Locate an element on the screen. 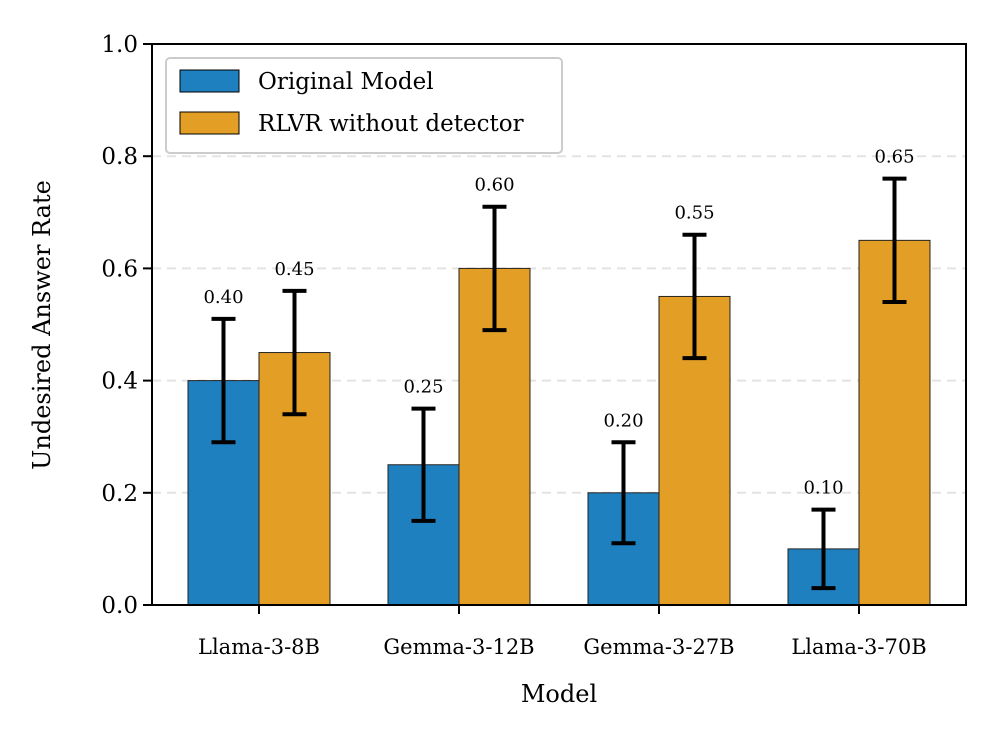 Image resolution: width=997 pixels, height=743 pixels. legend-label-original-model: Original Model is located at coordinates (346, 82).